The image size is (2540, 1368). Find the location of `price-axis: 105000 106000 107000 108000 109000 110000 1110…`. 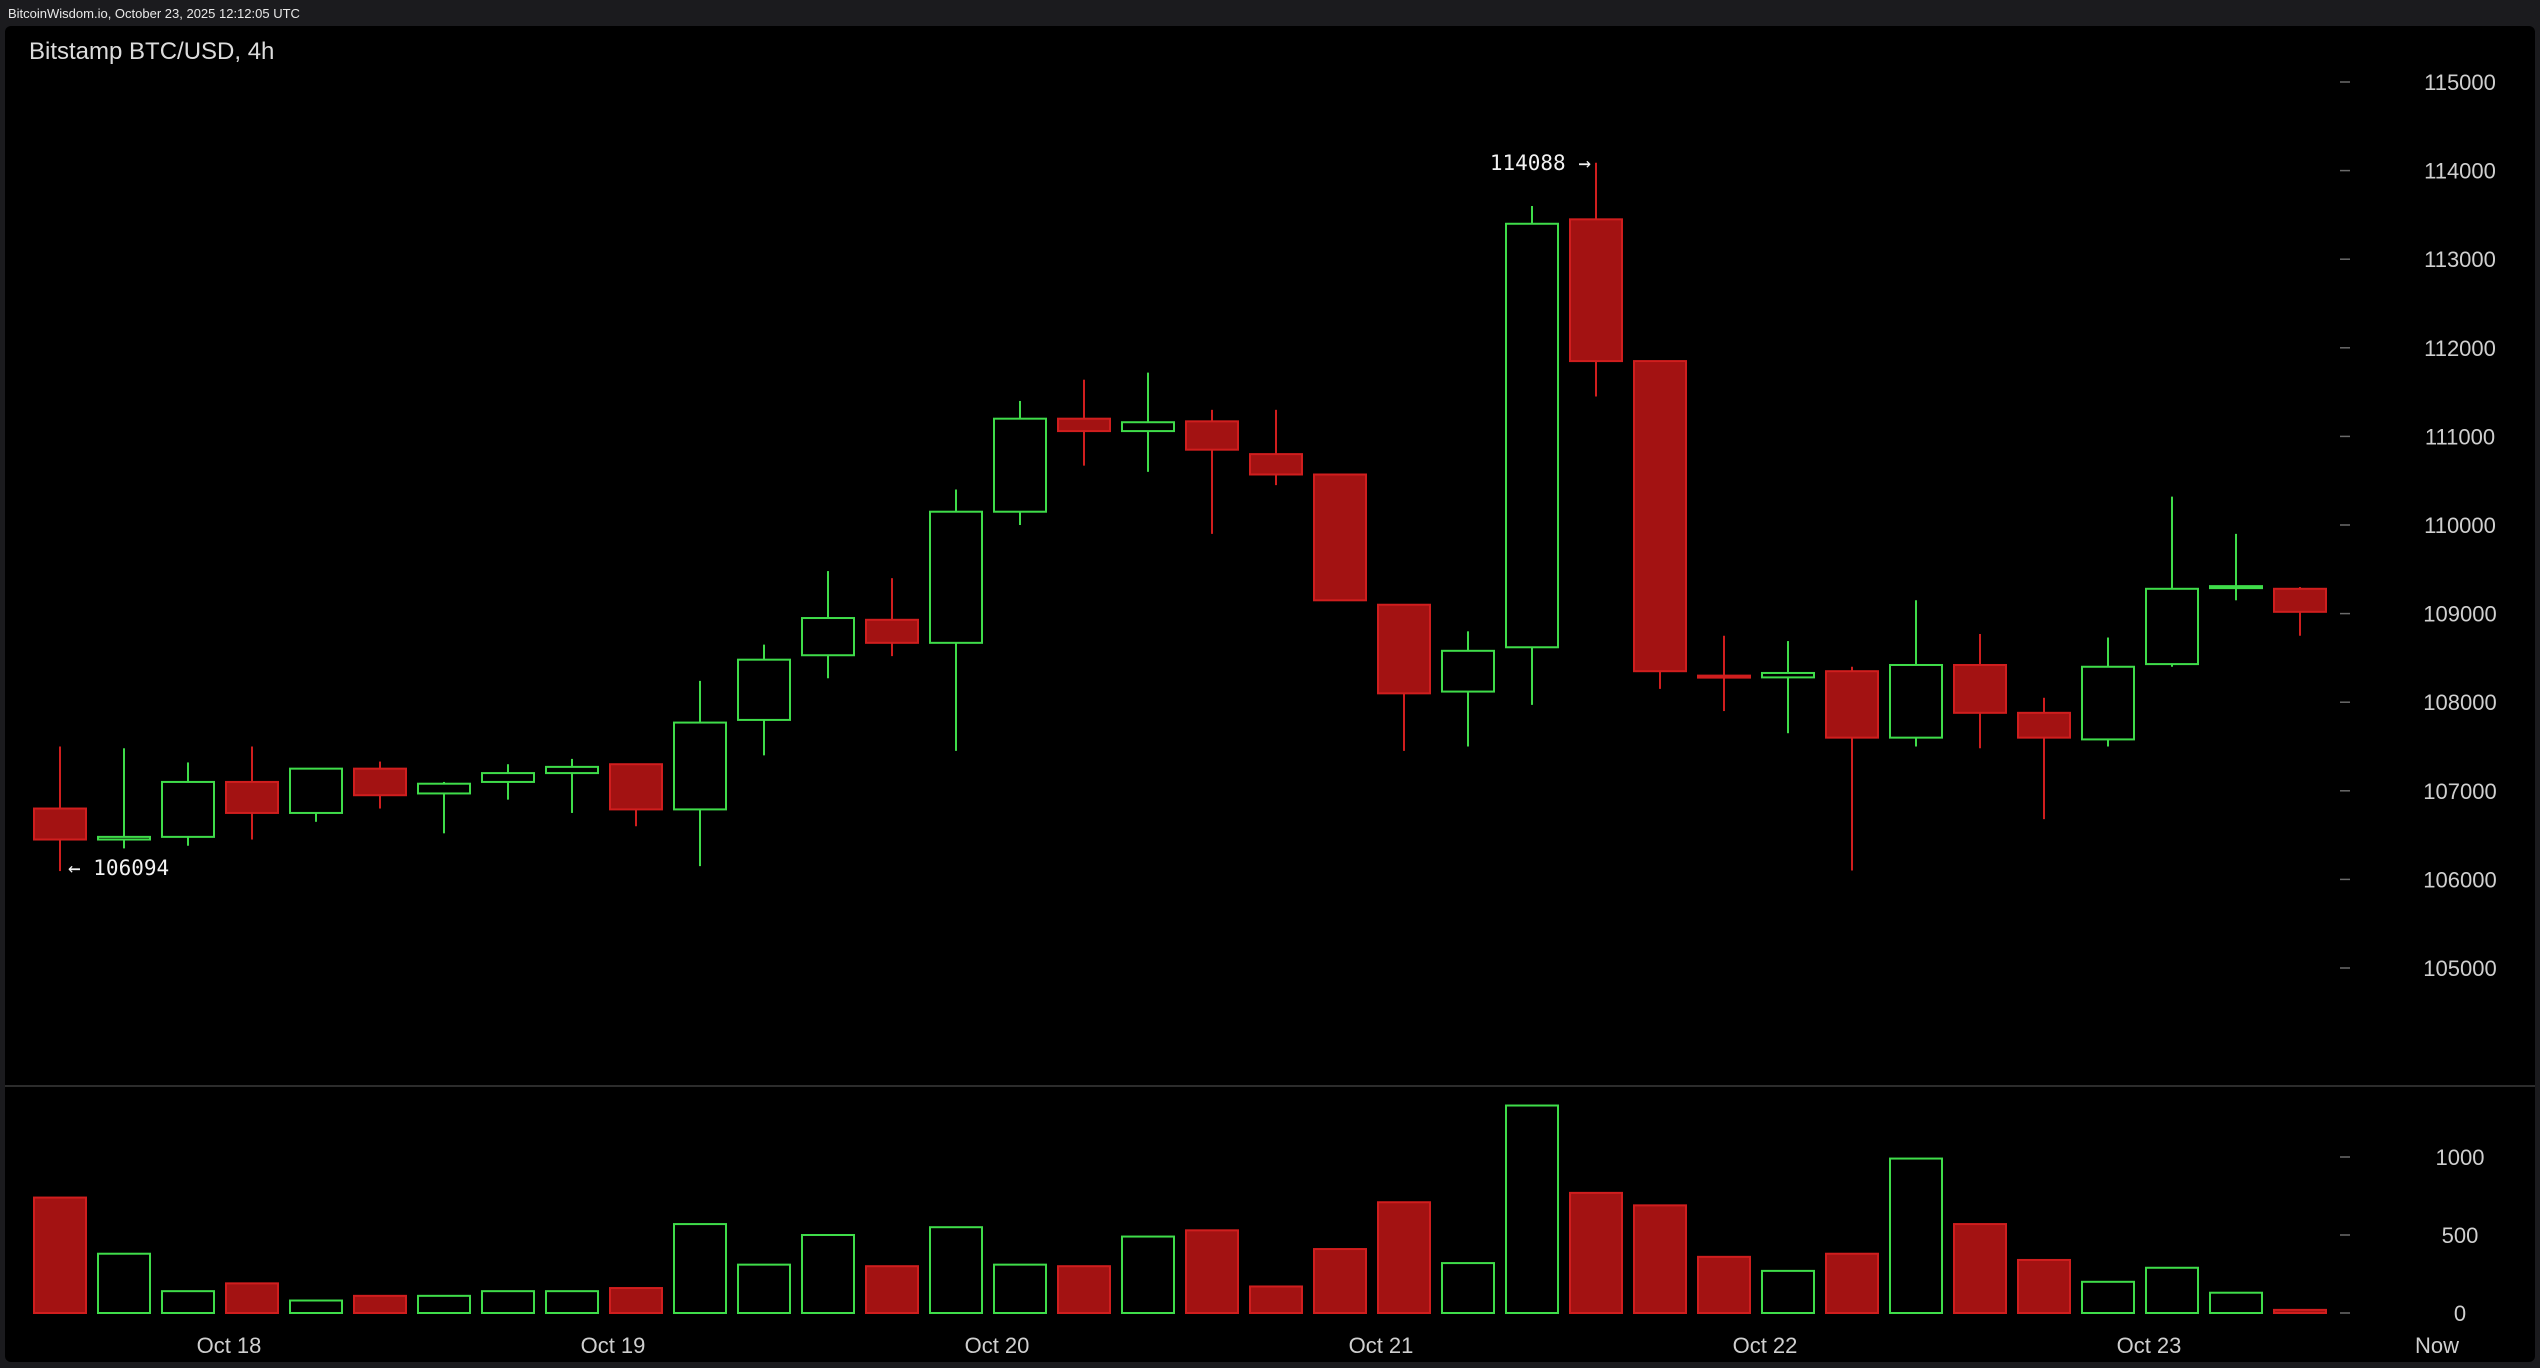

price-axis: 105000 106000 107000 108000 109000 110000 1110… is located at coordinates (2418, 525).